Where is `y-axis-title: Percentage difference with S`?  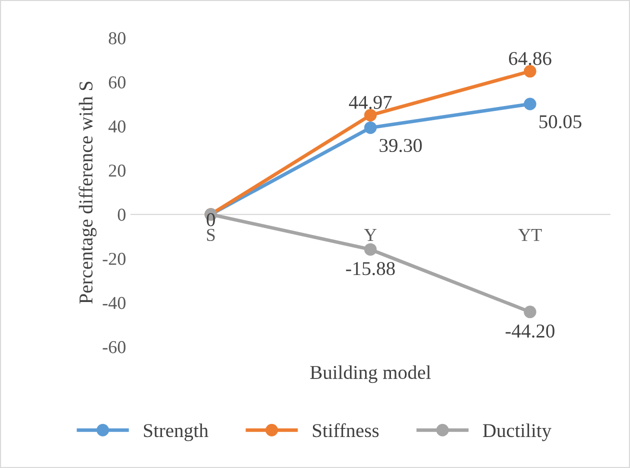
y-axis-title: Percentage difference with S is located at coordinates (87, 193).